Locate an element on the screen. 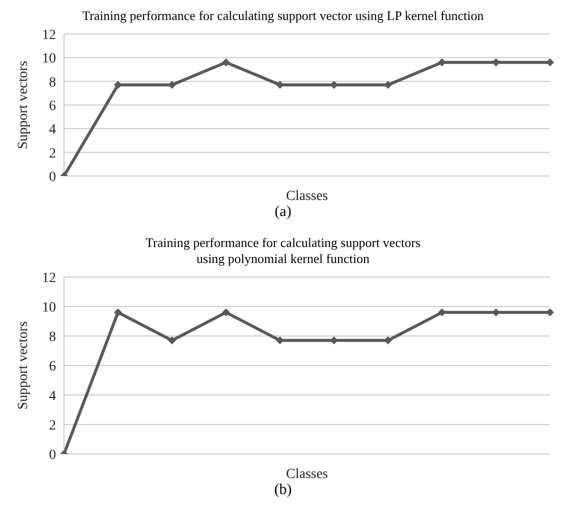 This screenshot has height=508, width=566. chart-title: Training performance for calculating support vectors using polynomial kernel function is located at coordinates (283, 251).